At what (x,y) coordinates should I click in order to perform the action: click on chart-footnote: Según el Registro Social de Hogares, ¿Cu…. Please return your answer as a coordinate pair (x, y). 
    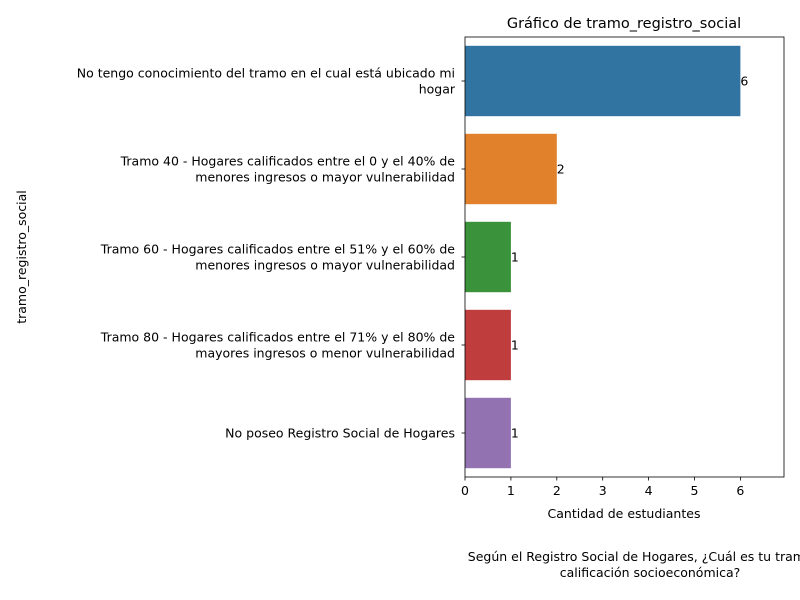
    Looking at the image, I should click on (600, 565).